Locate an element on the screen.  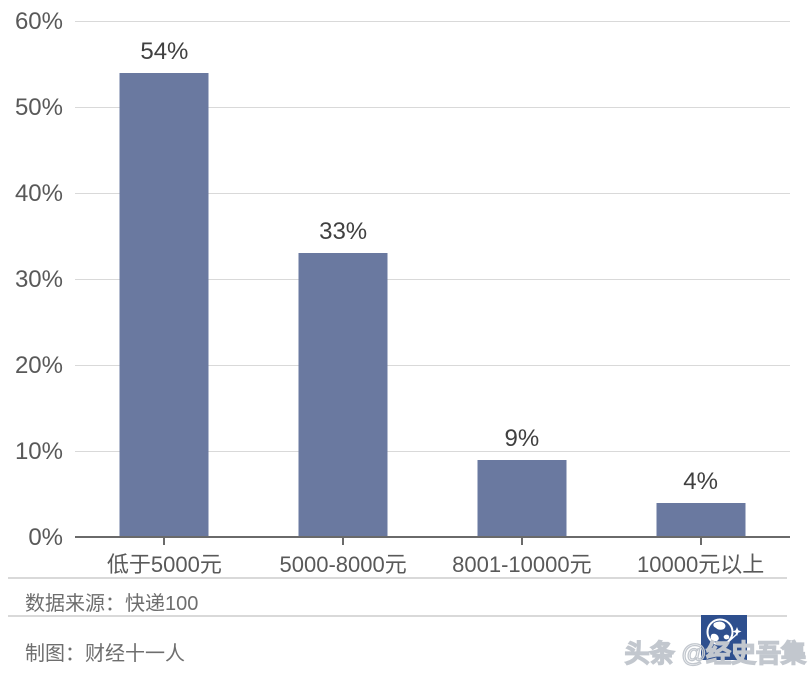
y-tick-label: 40% is located at coordinates (38, 193).